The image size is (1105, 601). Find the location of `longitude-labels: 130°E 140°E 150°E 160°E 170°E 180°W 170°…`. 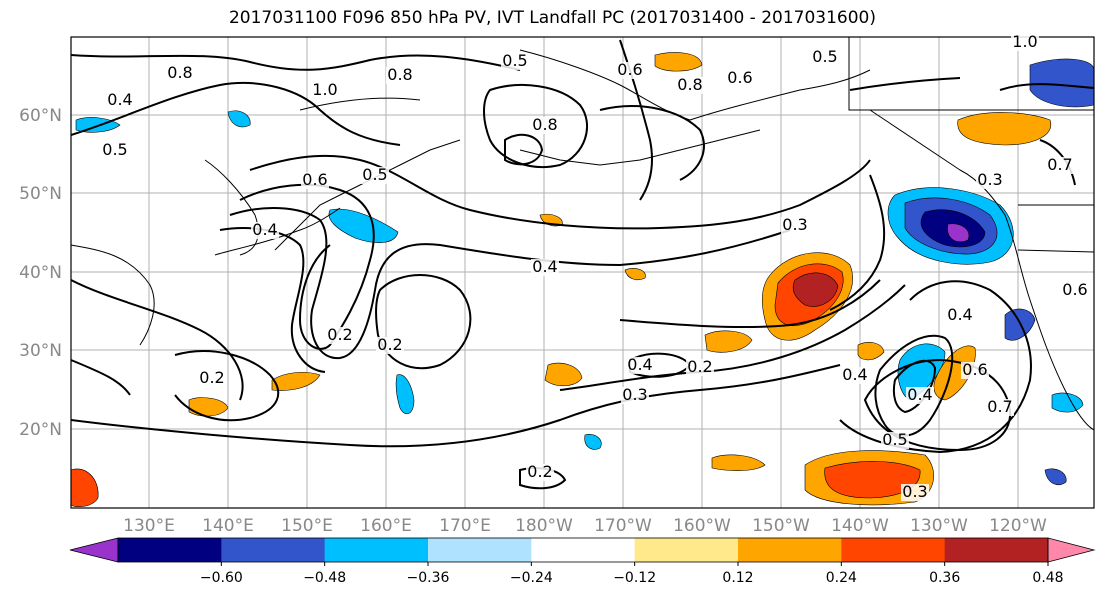

longitude-labels: 130°E 140°E 150°E 160°E 170°E 180°W 170°… is located at coordinates (585, 526).